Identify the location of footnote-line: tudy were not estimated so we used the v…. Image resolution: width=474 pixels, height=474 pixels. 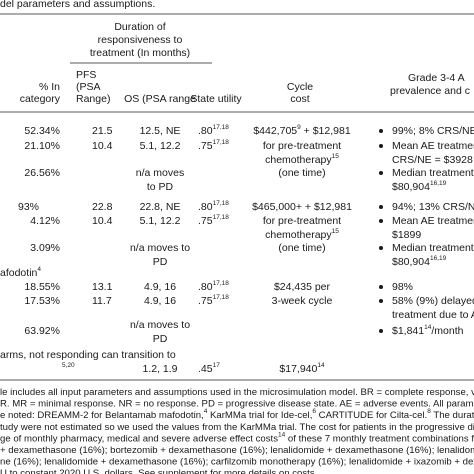
(237, 426).